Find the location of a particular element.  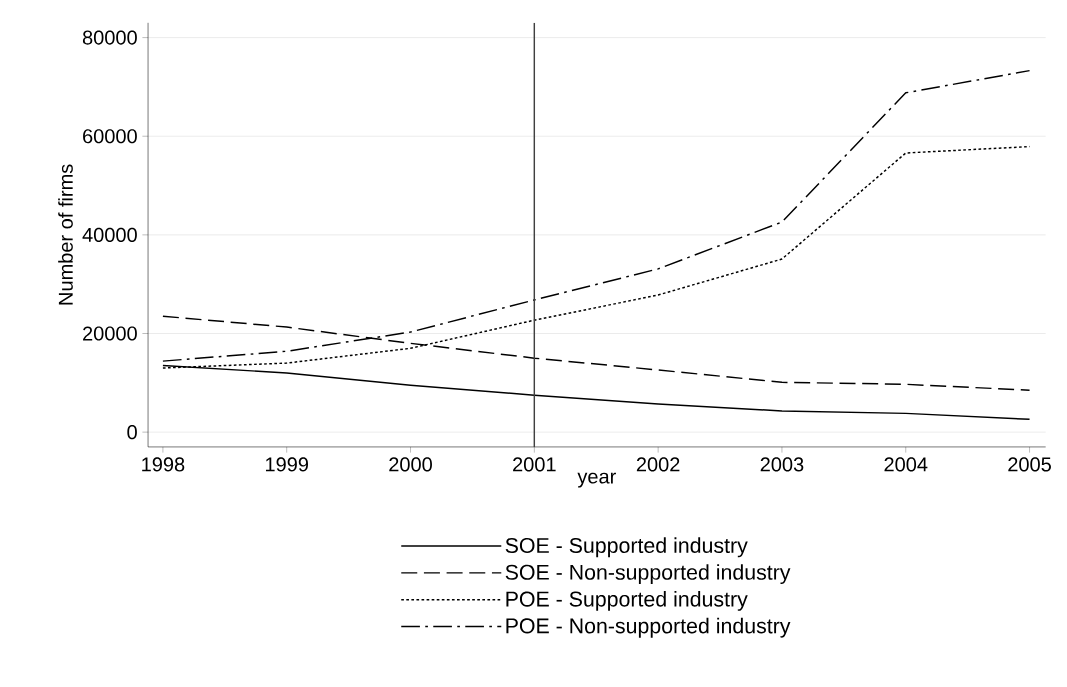

legend-label: SOE - Non-supported industry is located at coordinates (648, 574).